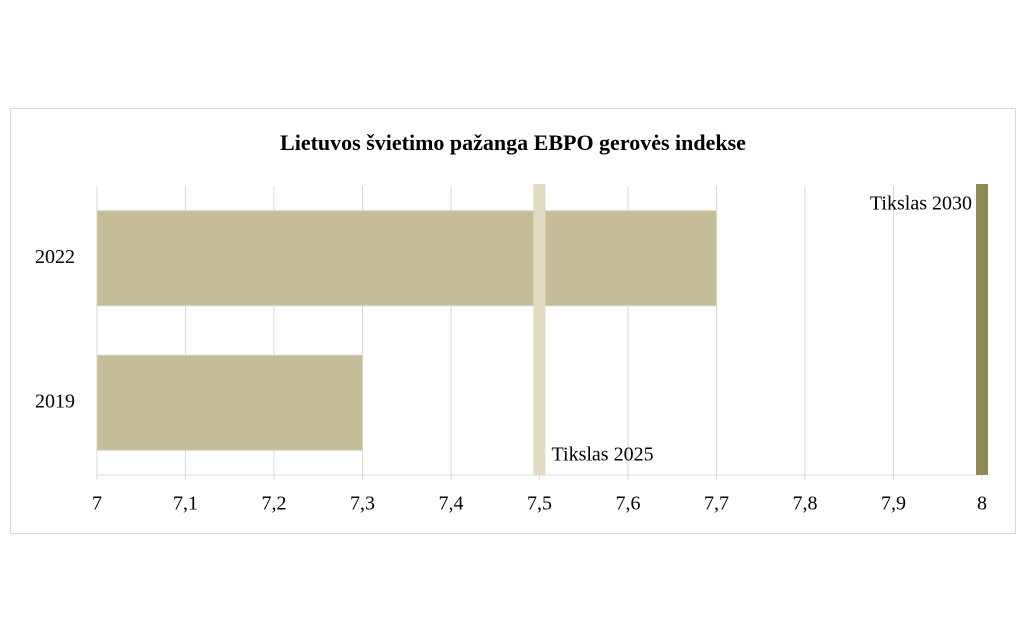 The height and width of the screenshot is (640, 1024). What do you see at coordinates (921, 204) in the screenshot?
I see `reference-label: Tikslas 2030` at bounding box center [921, 204].